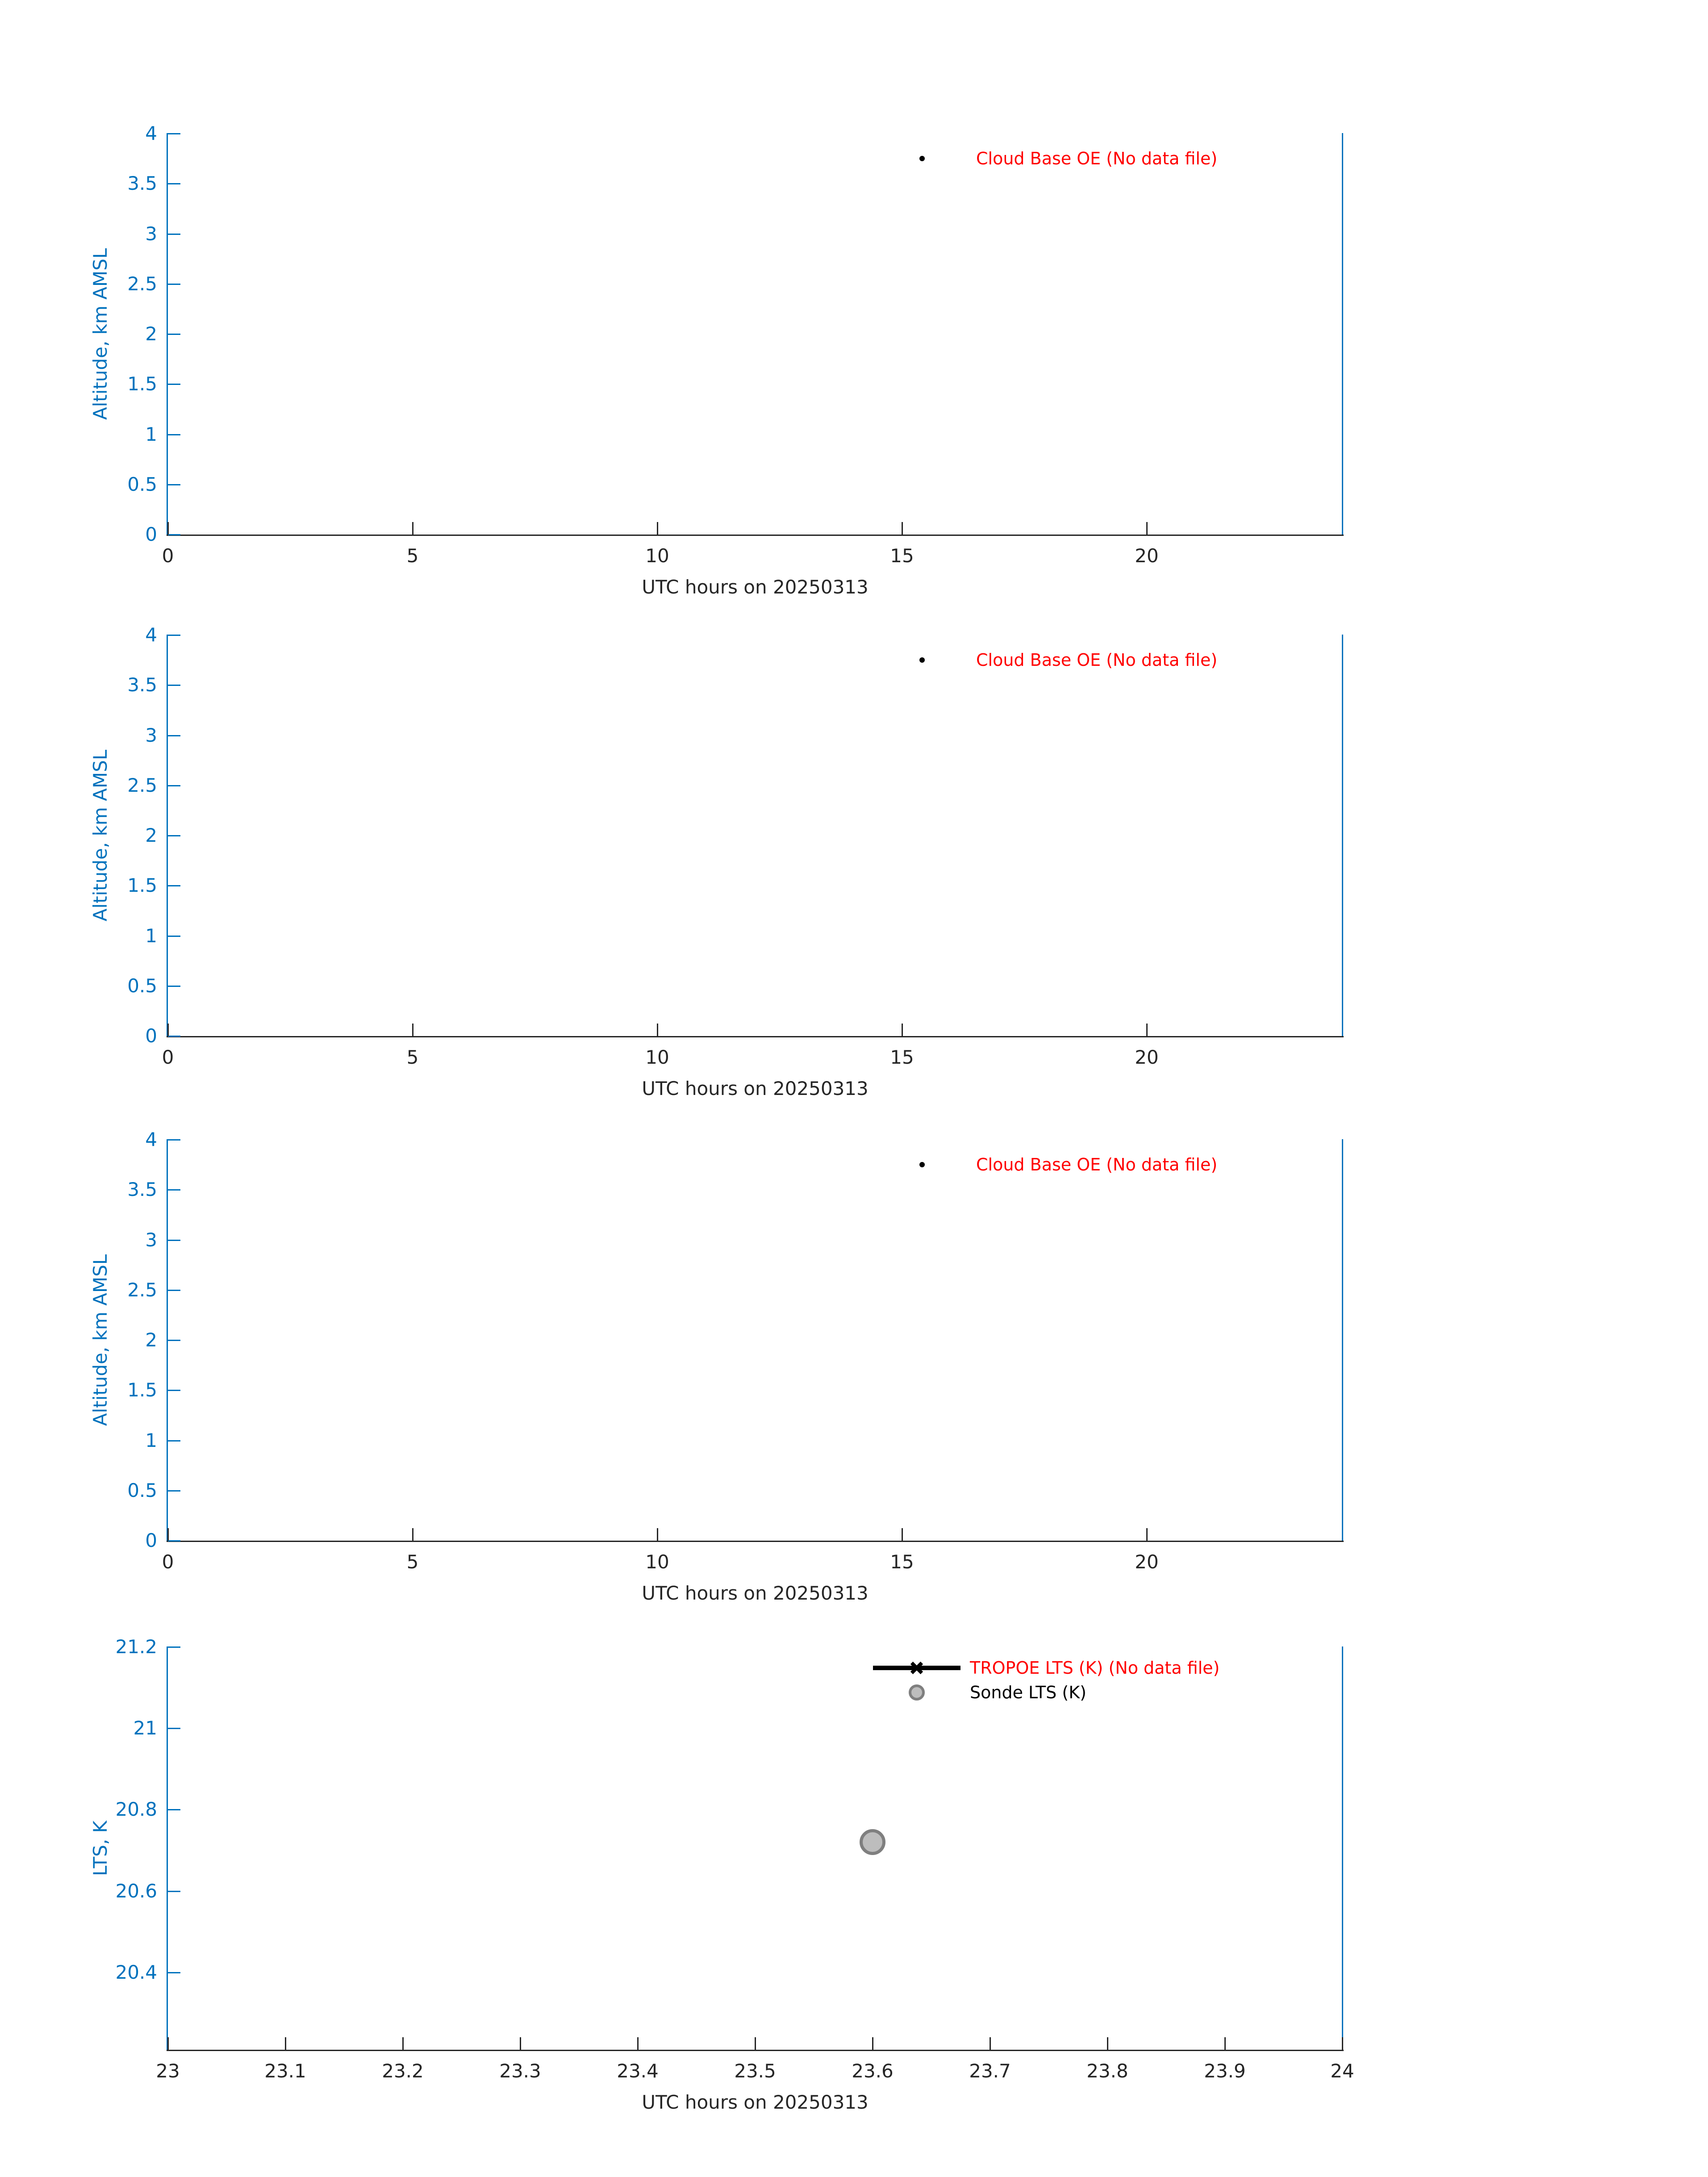 The image size is (1708, 2177). I want to click on x-tick-label: 23.7, so click(990, 2071).